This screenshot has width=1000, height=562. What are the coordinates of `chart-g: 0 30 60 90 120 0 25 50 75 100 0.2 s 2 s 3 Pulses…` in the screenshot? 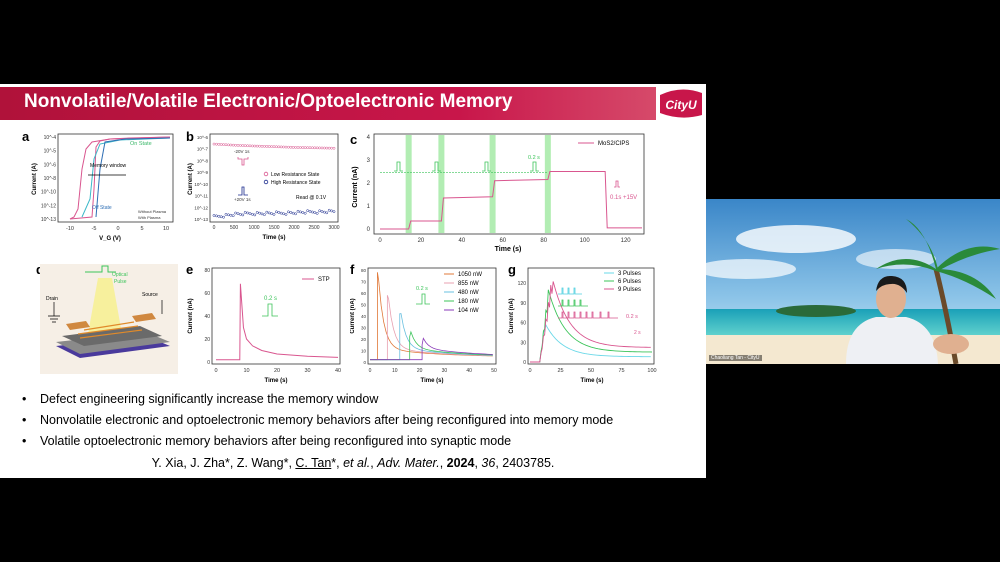 It's located at (583, 325).